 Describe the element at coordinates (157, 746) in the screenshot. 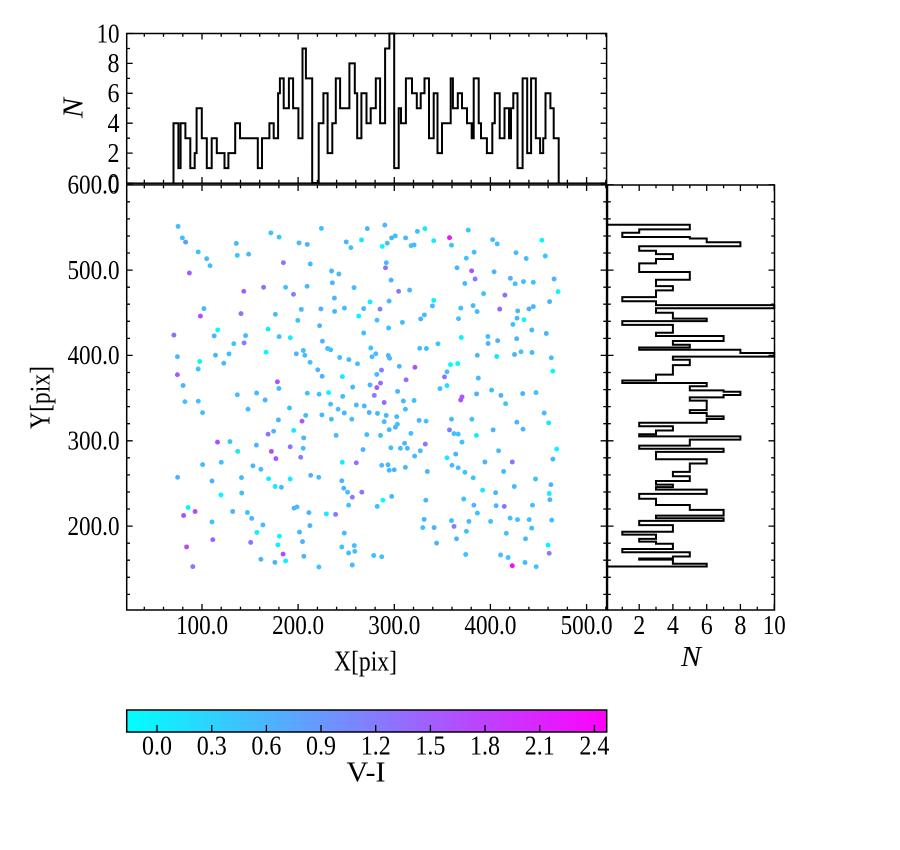

I see `svg-text: 0.0` at that location.